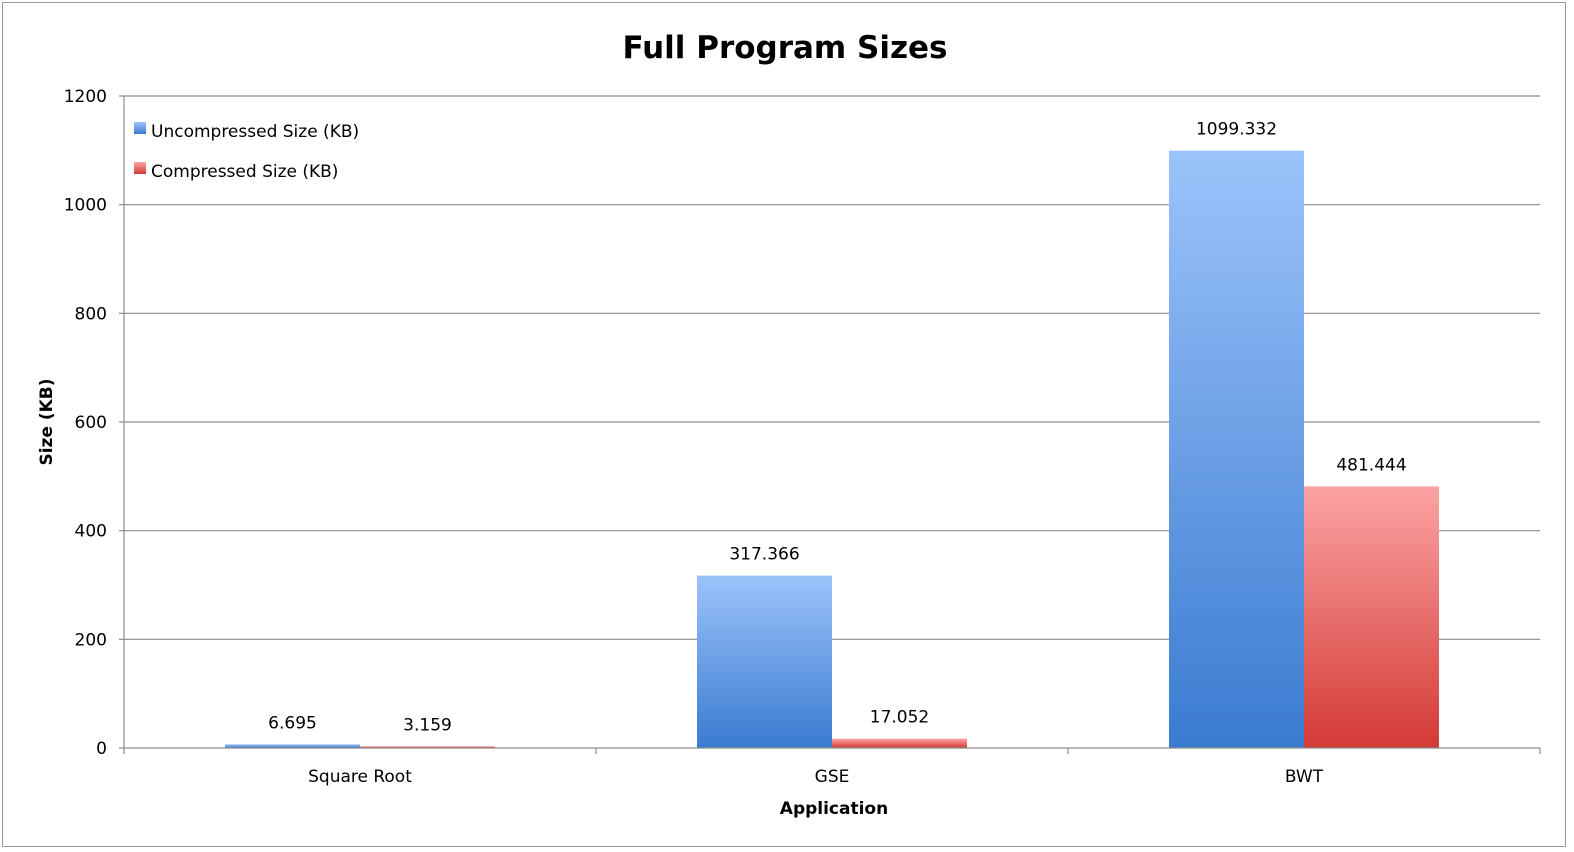 Image resolution: width=1574 pixels, height=852 pixels. I want to click on x-tick-label: BWT, so click(1304, 777).